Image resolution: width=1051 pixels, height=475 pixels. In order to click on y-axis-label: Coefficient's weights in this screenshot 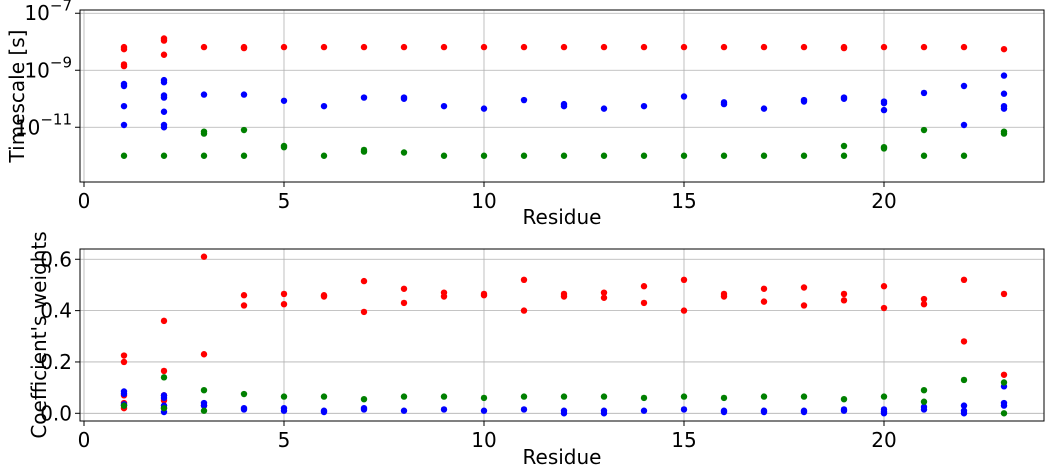, I will do `click(39, 334)`.